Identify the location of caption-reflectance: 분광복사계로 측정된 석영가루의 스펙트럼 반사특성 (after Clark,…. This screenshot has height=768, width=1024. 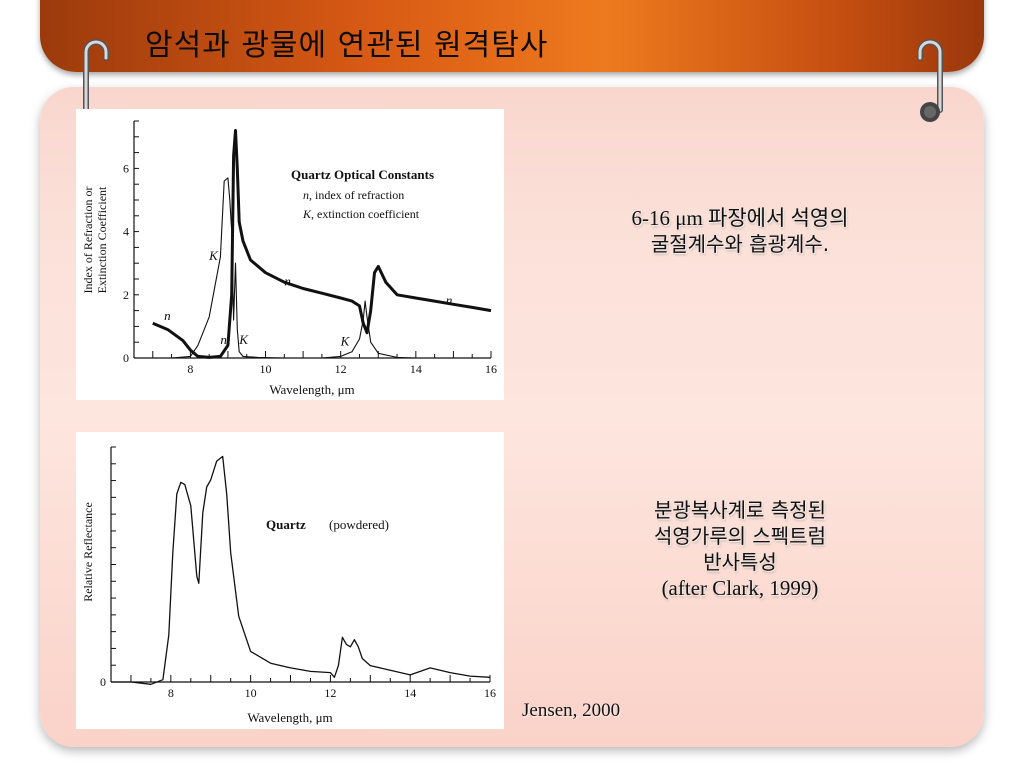
(740, 549).